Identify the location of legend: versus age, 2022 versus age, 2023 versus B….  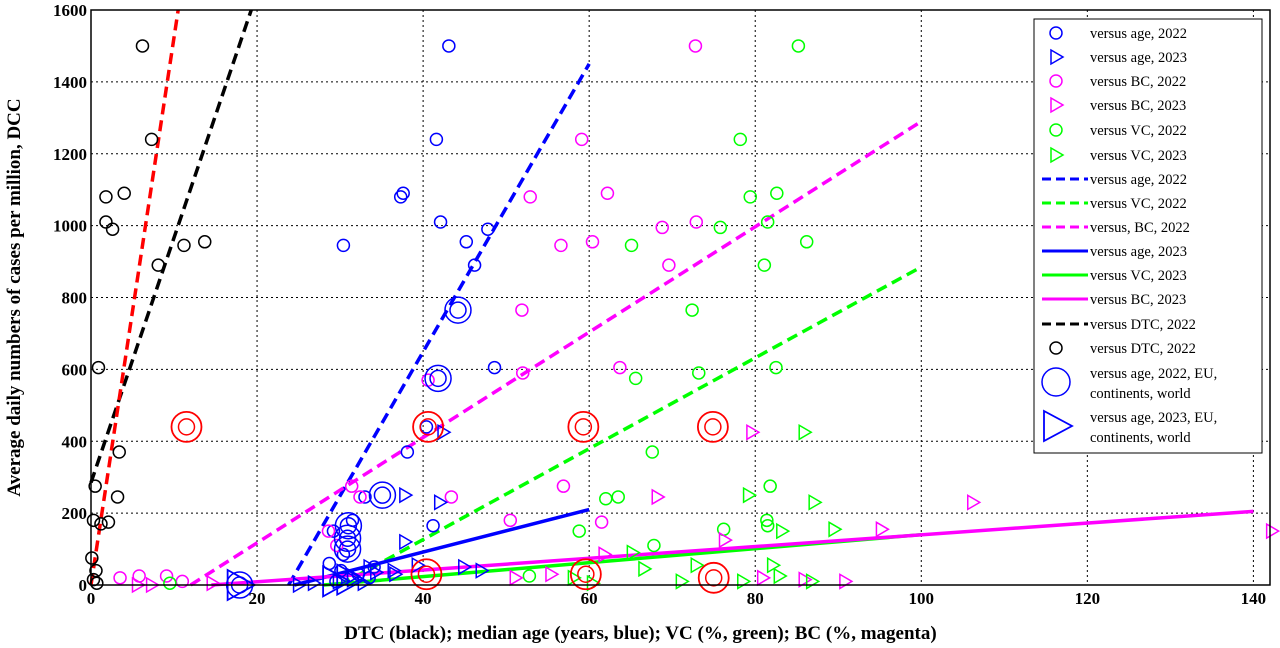
(1148, 236).